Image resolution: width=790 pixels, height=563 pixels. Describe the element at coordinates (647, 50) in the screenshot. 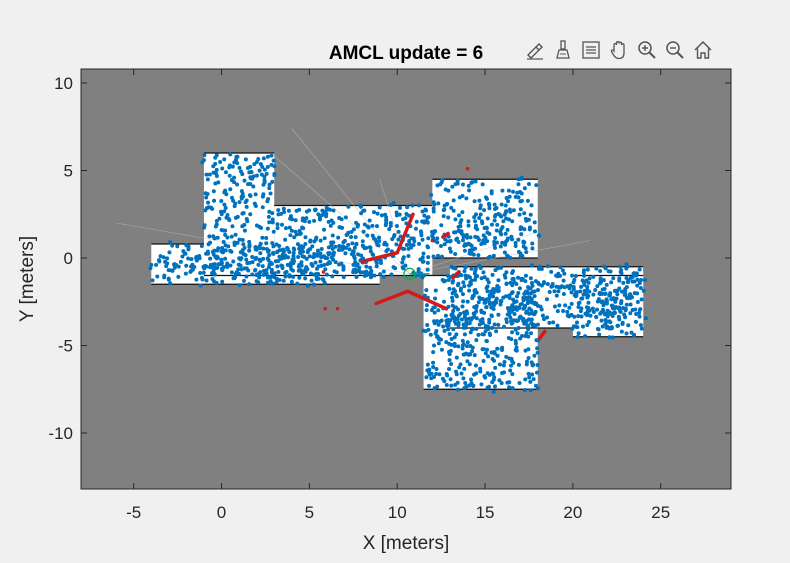

I see `zoom-in-button` at that location.